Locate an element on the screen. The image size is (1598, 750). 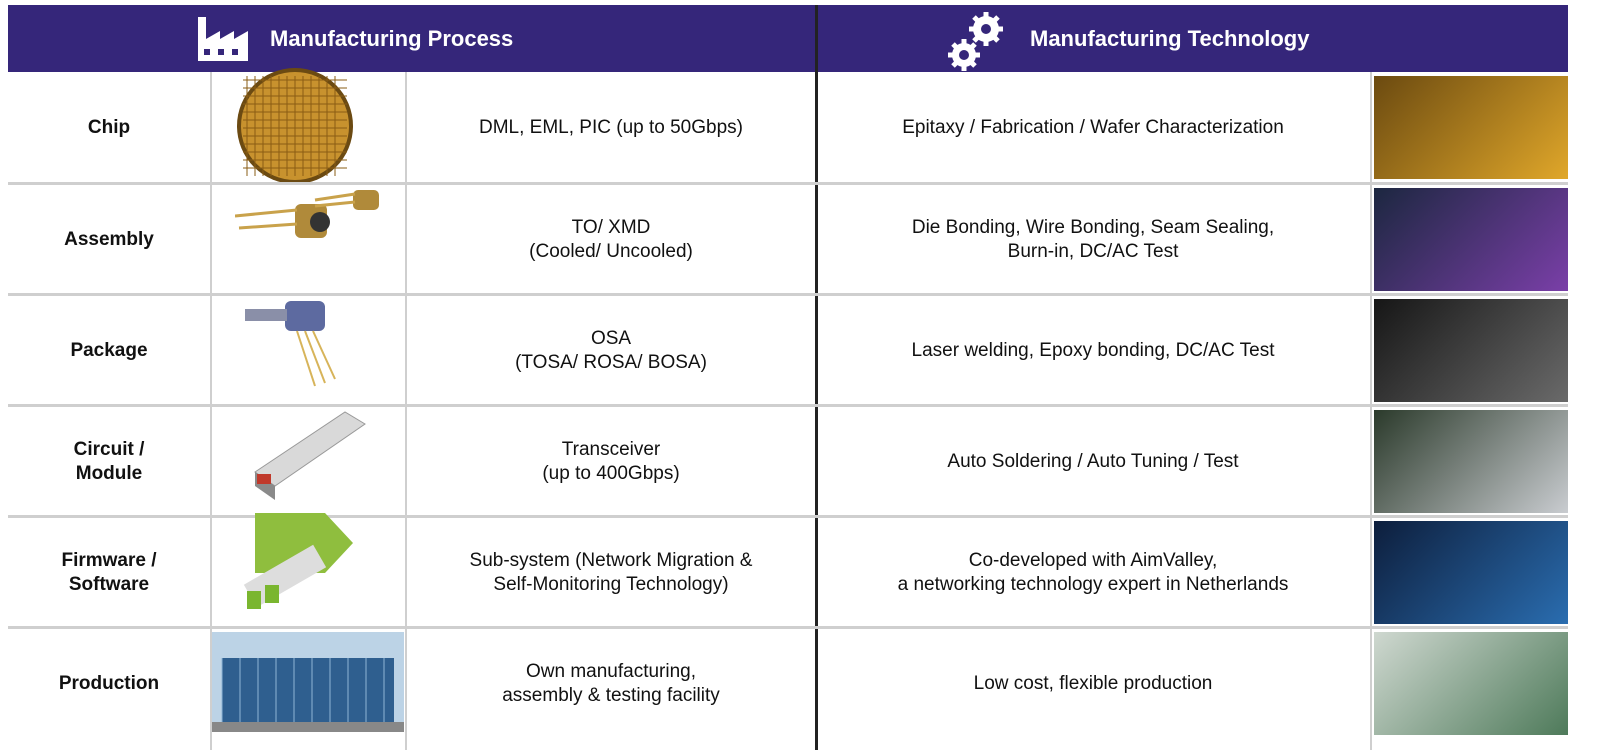
row-label: Chip is located at coordinates (109, 127).